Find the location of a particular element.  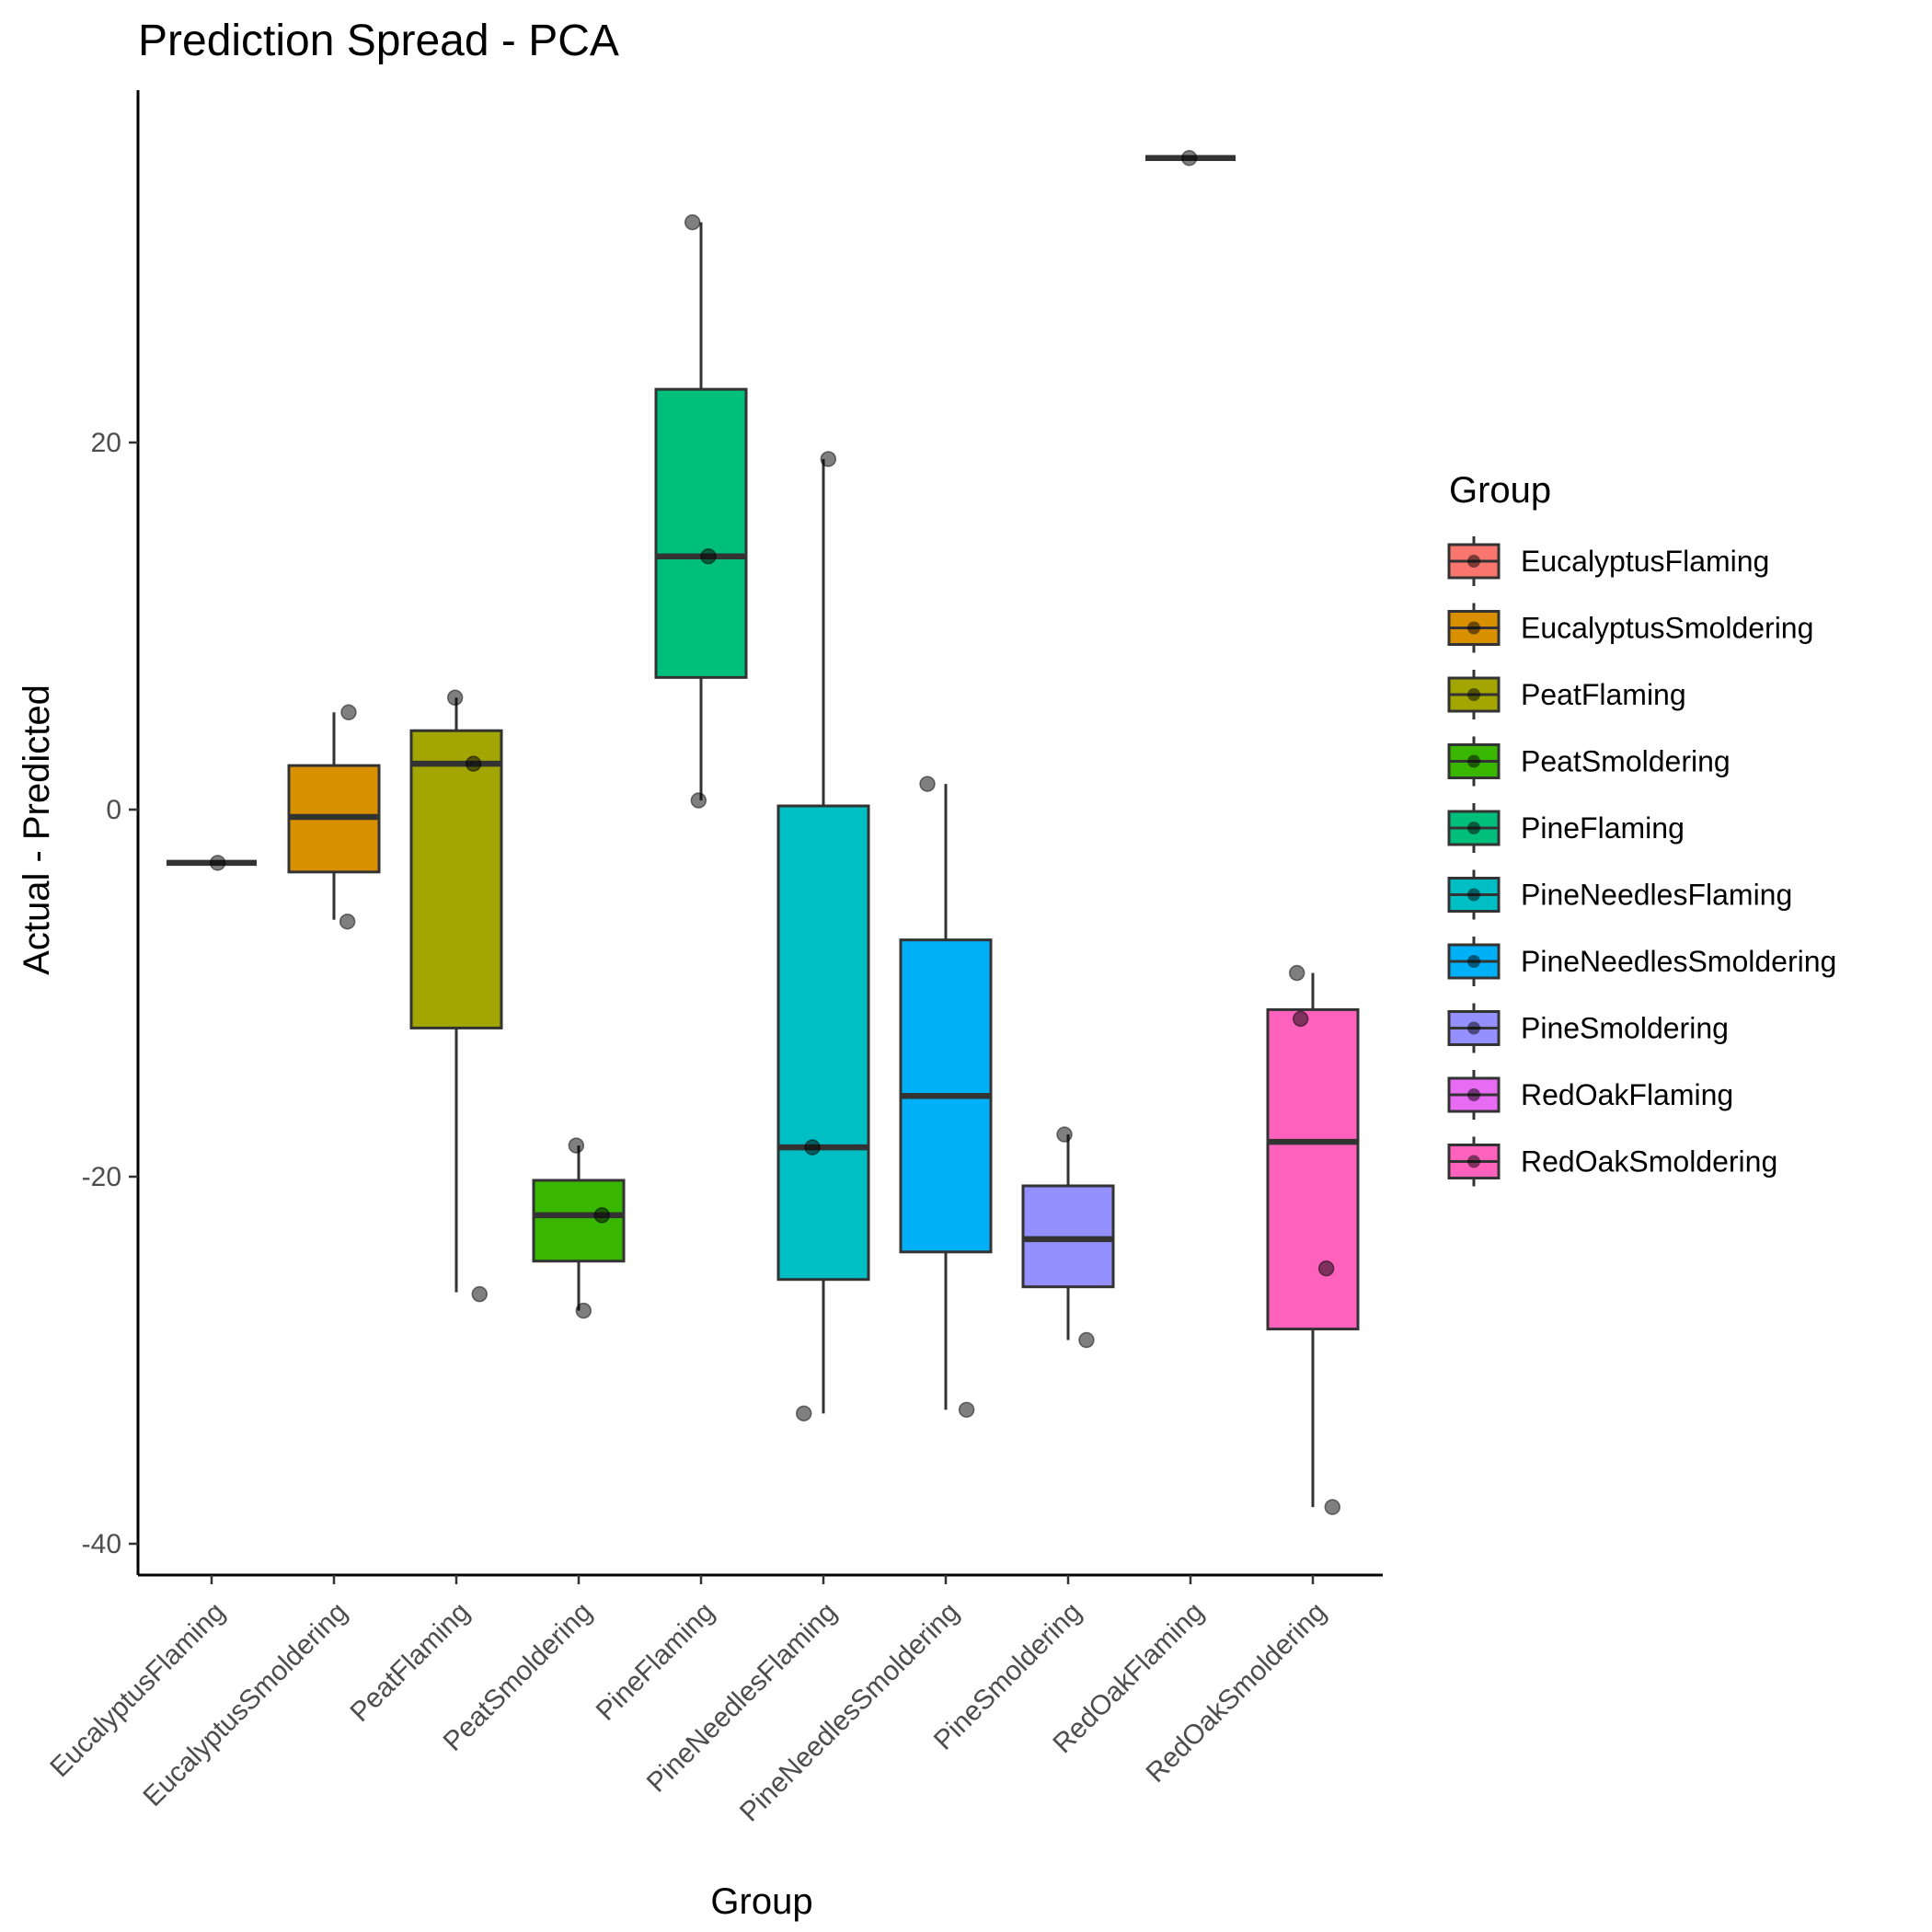

x-tick-label: PineNeedlesSmoldering is located at coordinates (849, 1712).